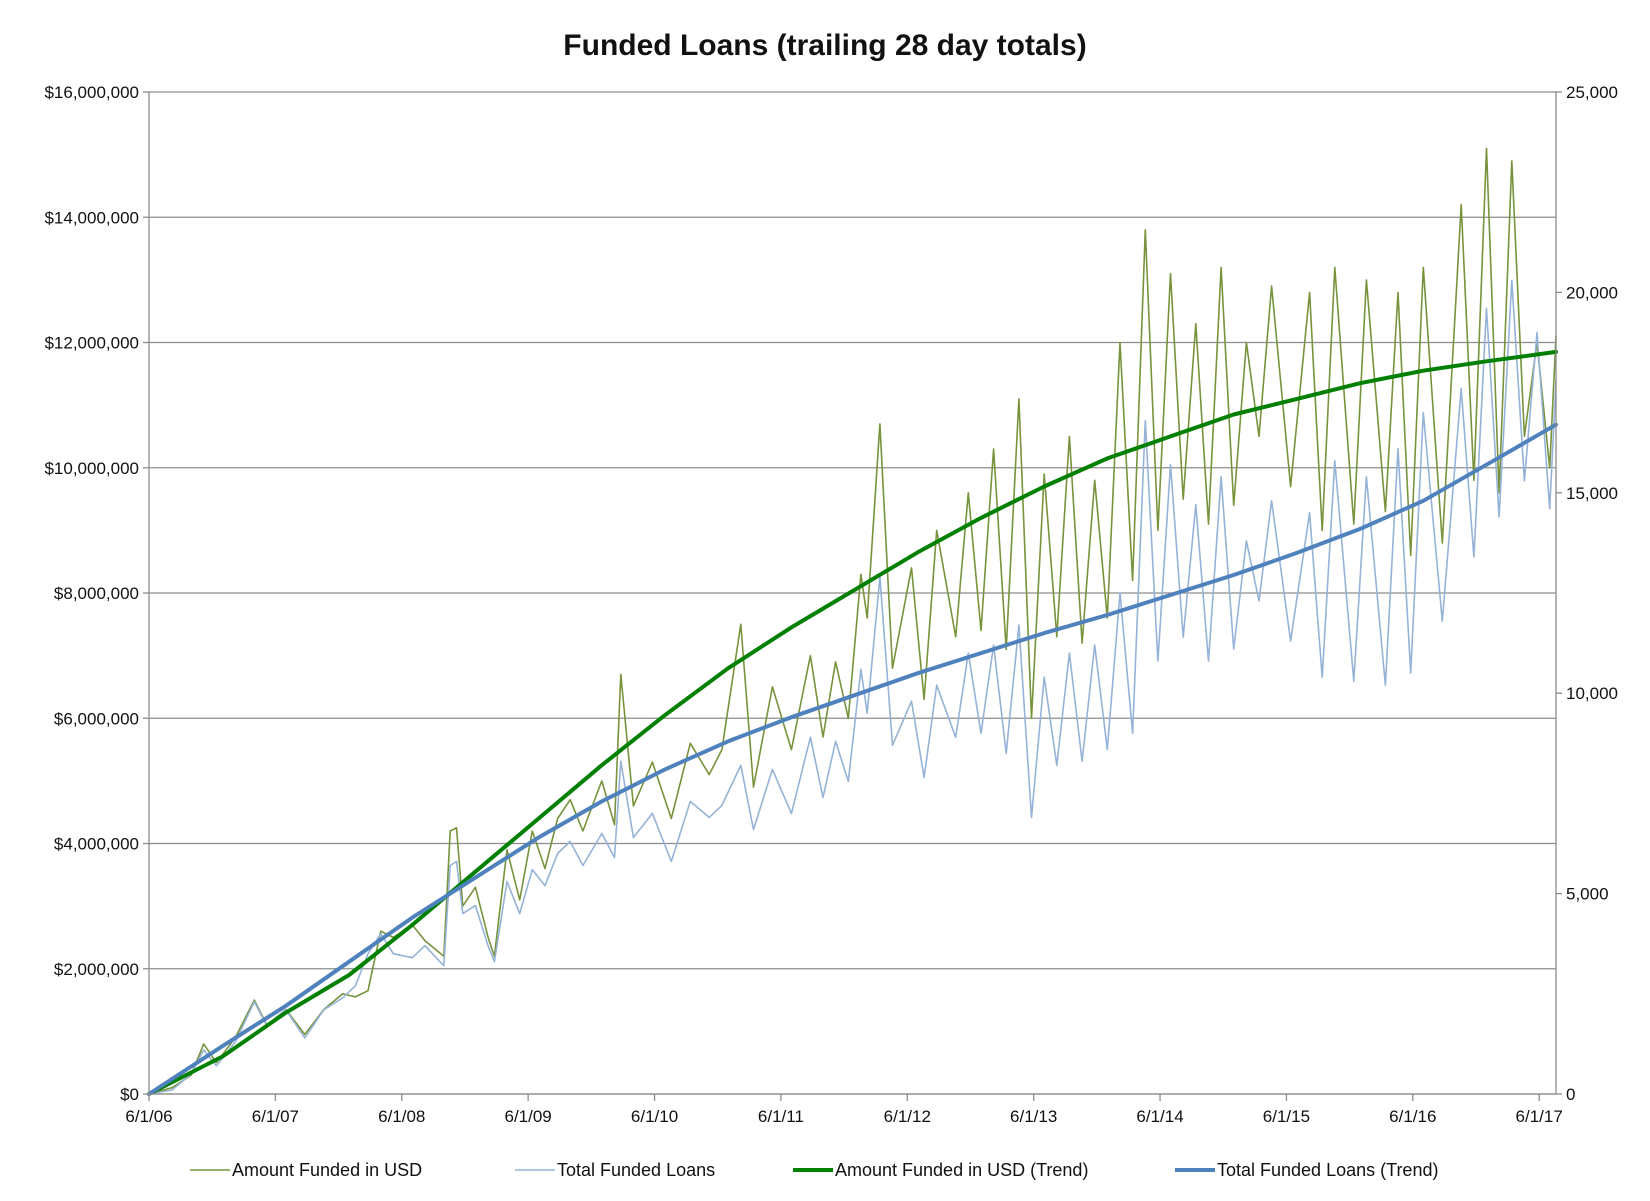 The height and width of the screenshot is (1201, 1650). Describe the element at coordinates (1592, 292) in the screenshot. I see `right-tick-label-4: 20,000` at that location.